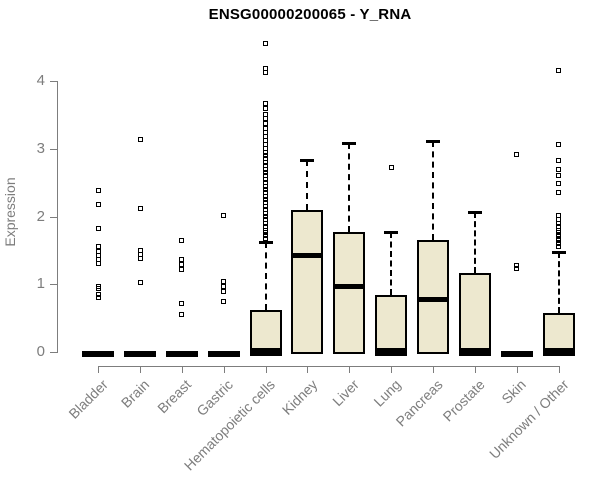  Describe the element at coordinates (433, 300) in the screenshot. I see `median-line-pancreas` at that location.